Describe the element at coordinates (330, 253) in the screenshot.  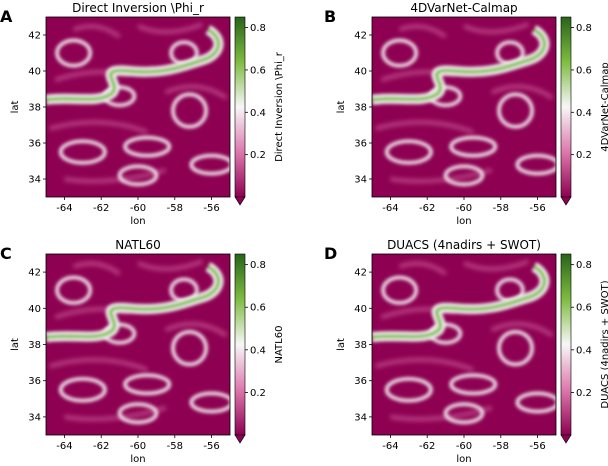
I see `panel-letter: D` at that location.